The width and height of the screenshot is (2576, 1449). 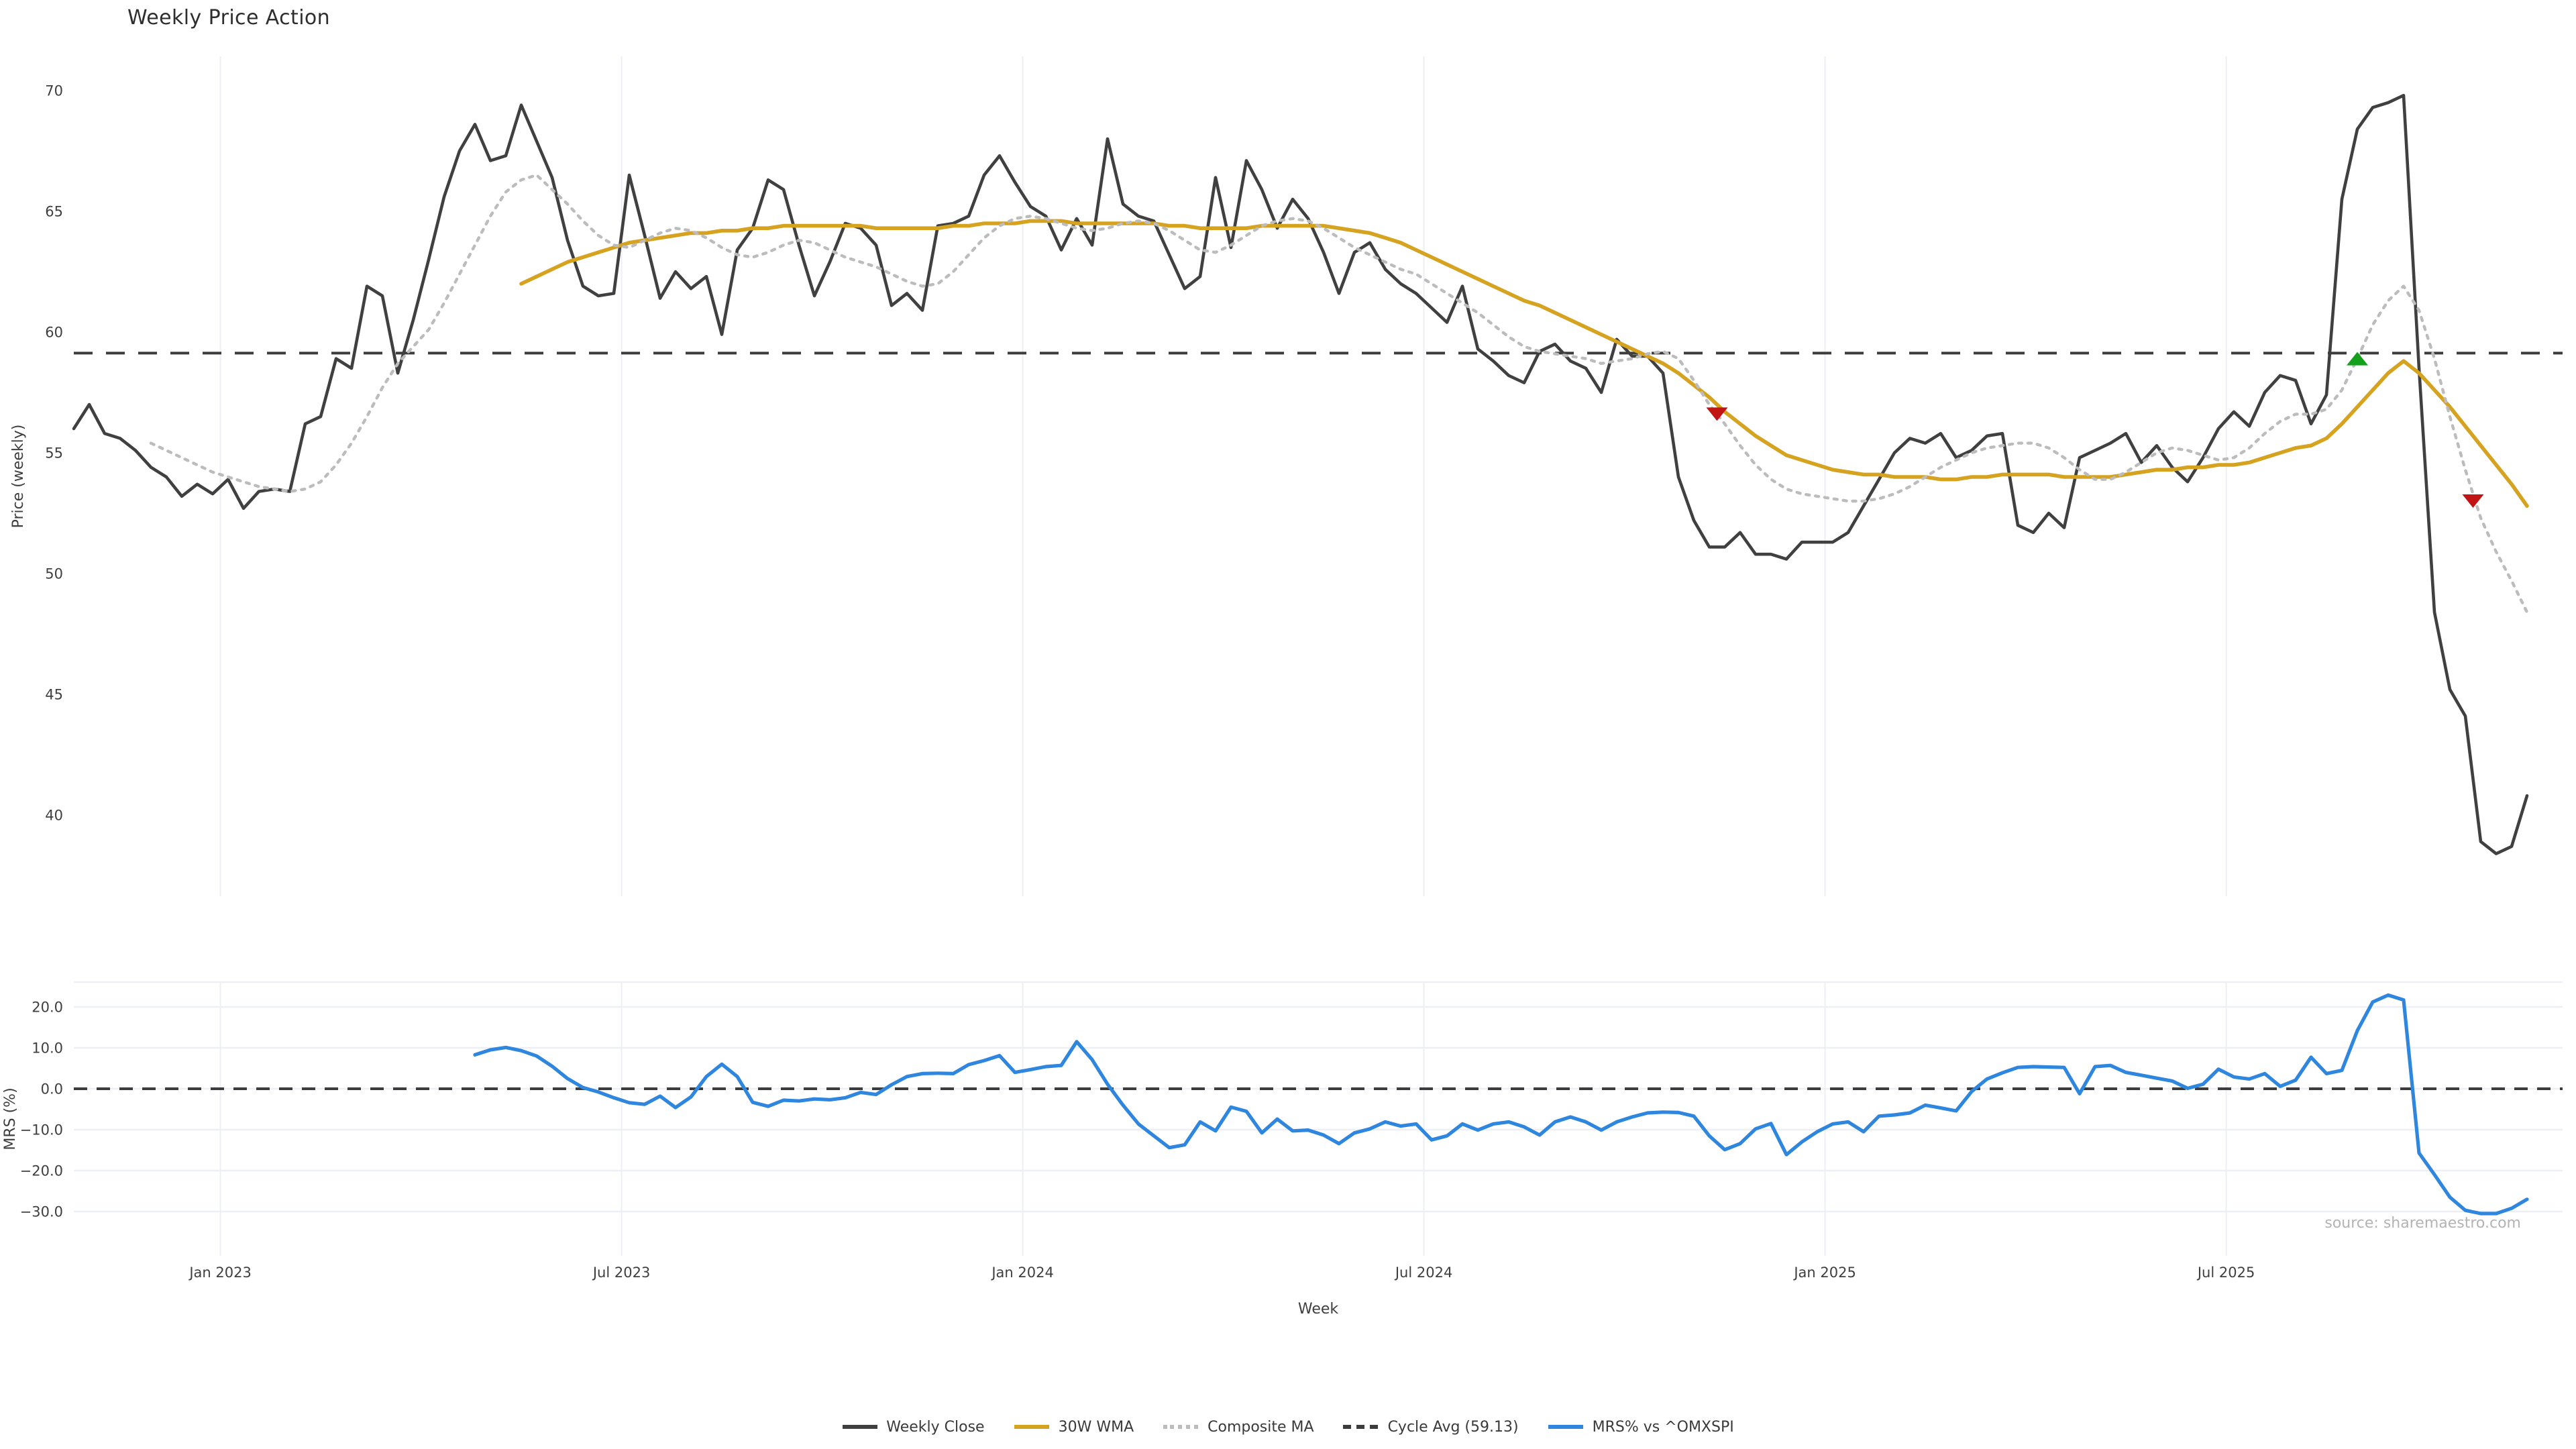 I want to click on svg-text: 50, so click(x=54, y=574).